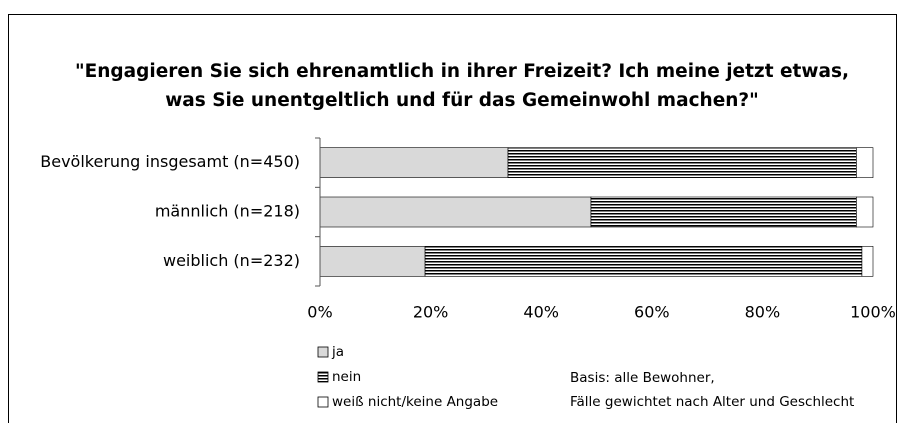 This screenshot has width=905, height=423. I want to click on legend-label: weiß nicht/keine Angabe, so click(415, 402).